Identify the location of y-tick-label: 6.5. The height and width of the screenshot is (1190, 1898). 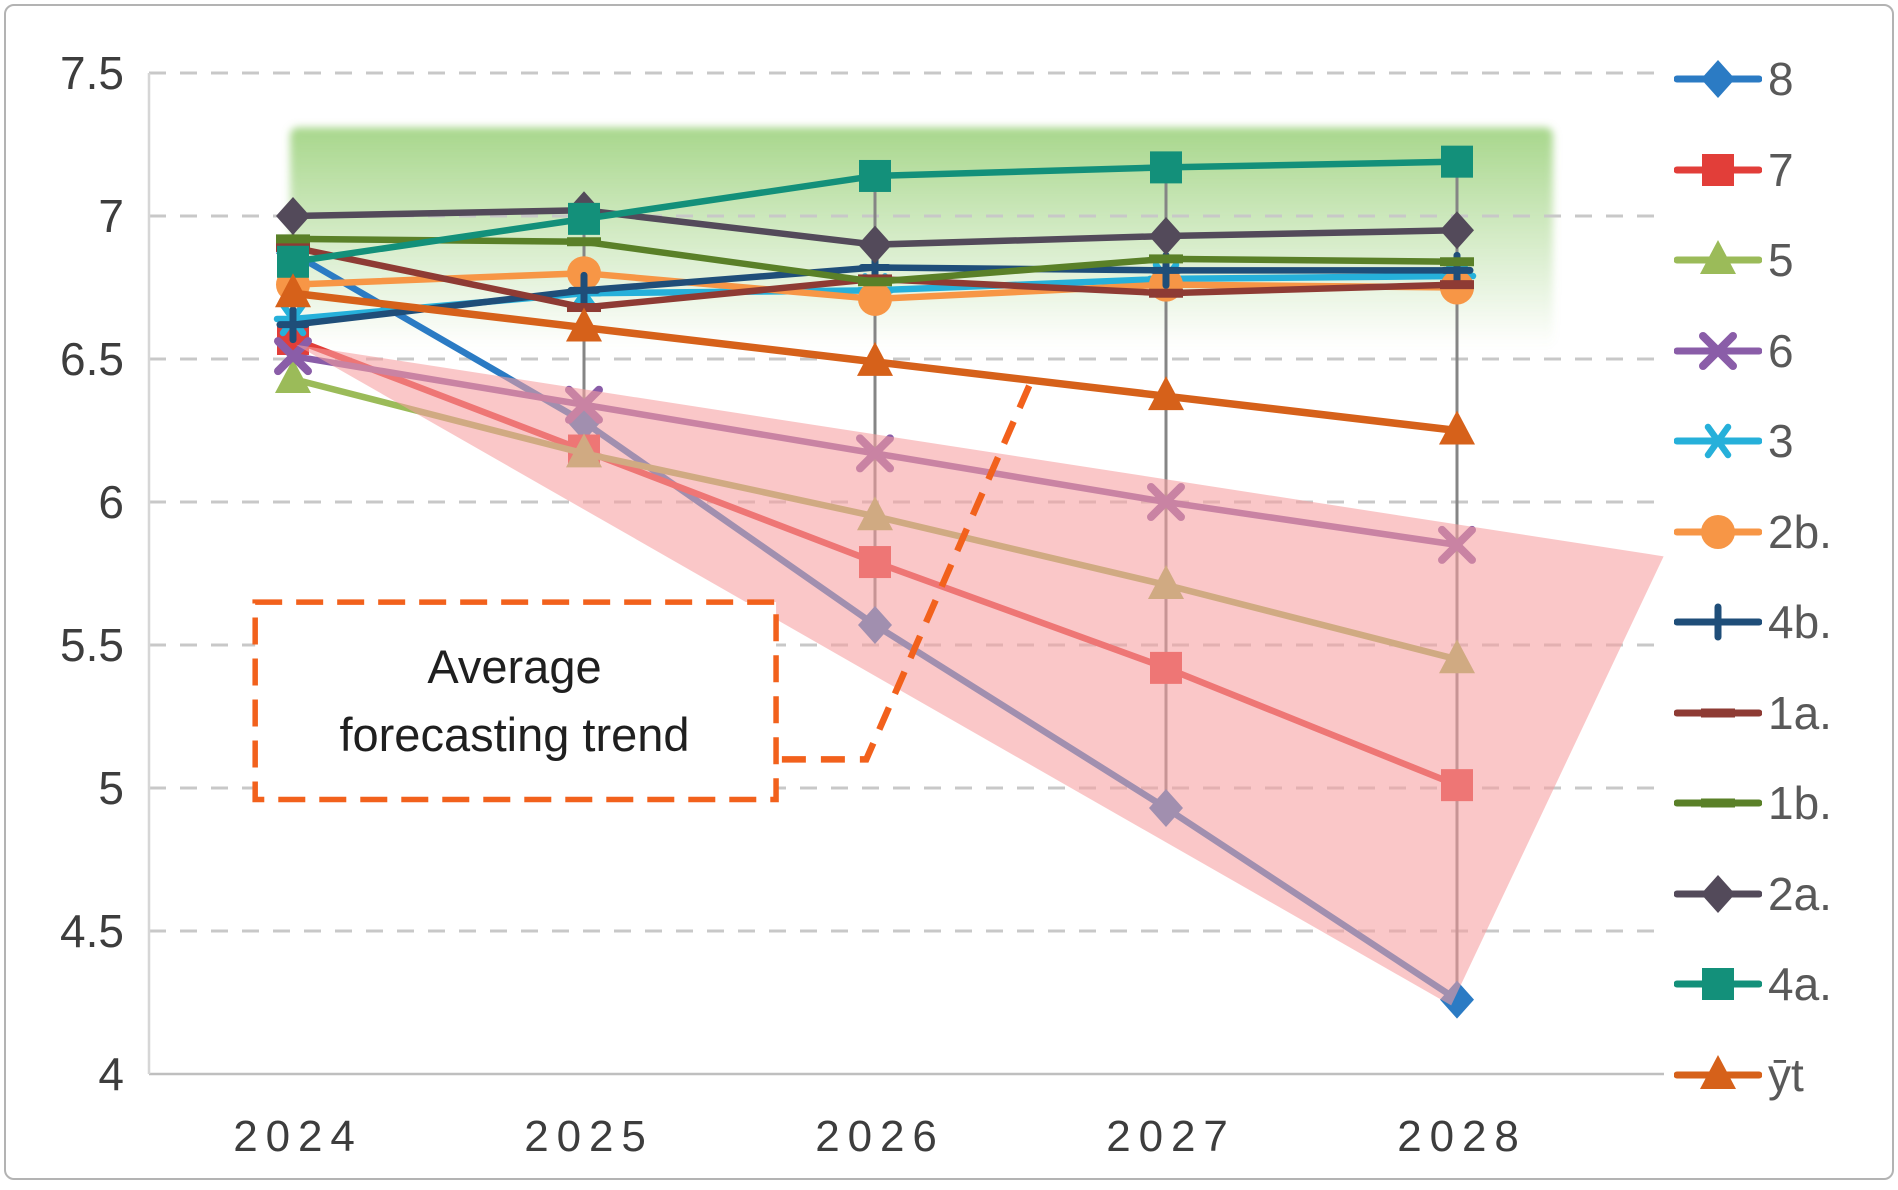
(92, 359).